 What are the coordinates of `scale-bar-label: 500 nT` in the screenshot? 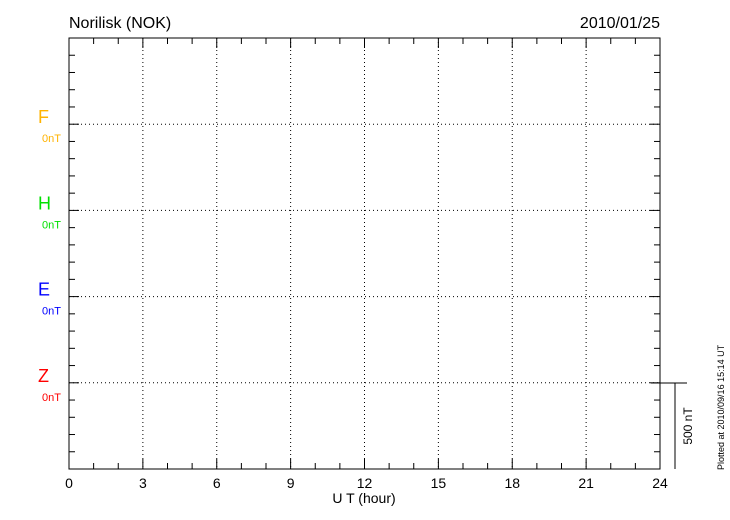 It's located at (688, 426).